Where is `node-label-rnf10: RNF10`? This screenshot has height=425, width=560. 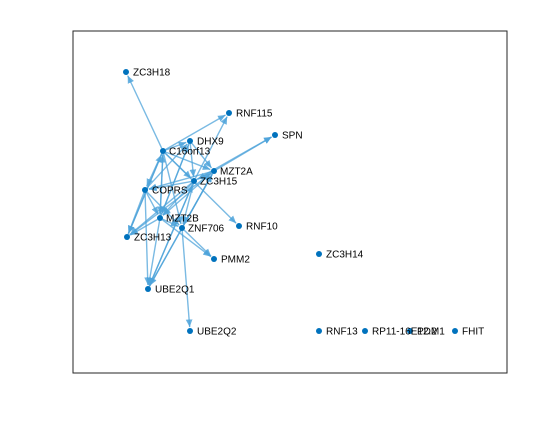
node-label-rnf10: RNF10 is located at coordinates (262, 227).